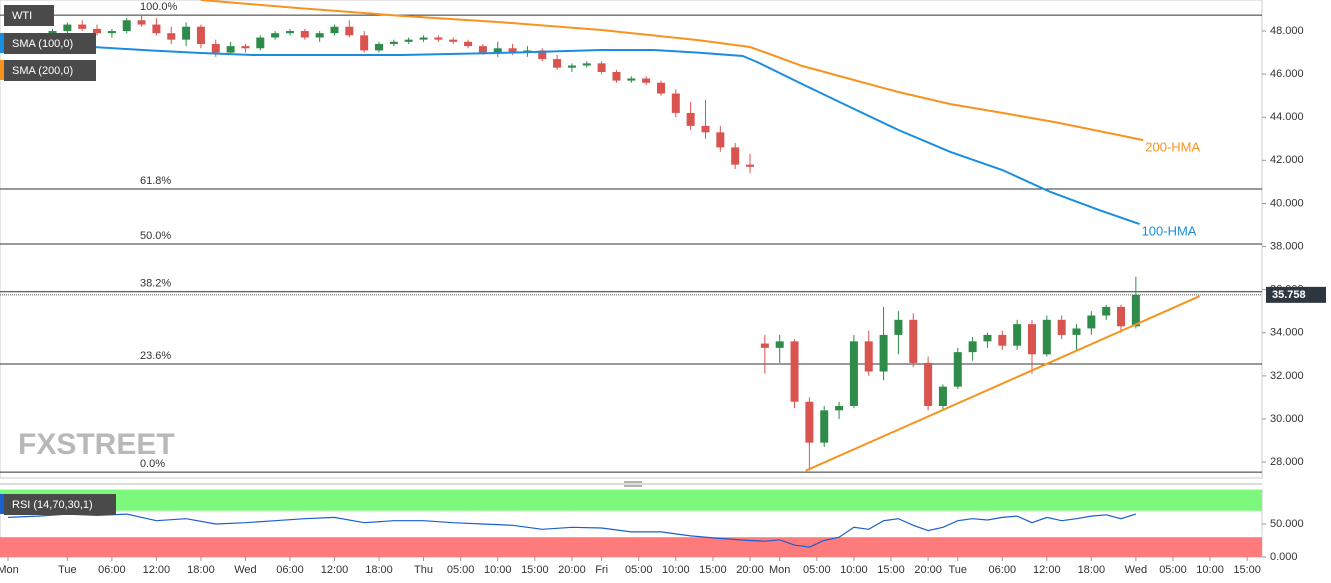 The width and height of the screenshot is (1331, 583). What do you see at coordinates (1287, 462) in the screenshot?
I see `y-tick-label: 28.000` at bounding box center [1287, 462].